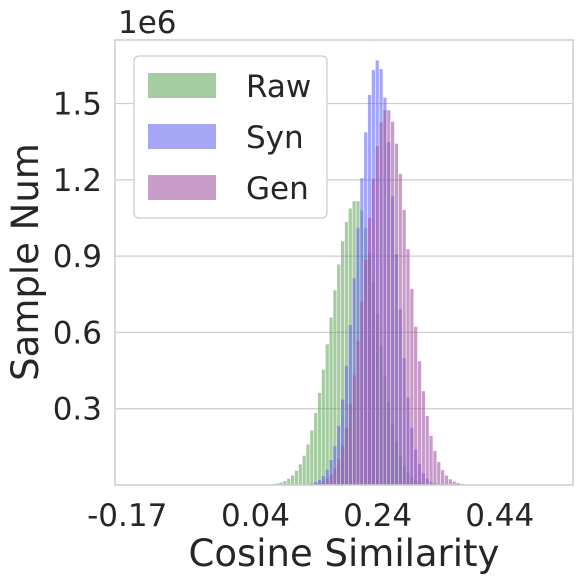 The image size is (584, 584). Describe the element at coordinates (182, 136) in the screenshot. I see `legend-swatch-syn` at that location.